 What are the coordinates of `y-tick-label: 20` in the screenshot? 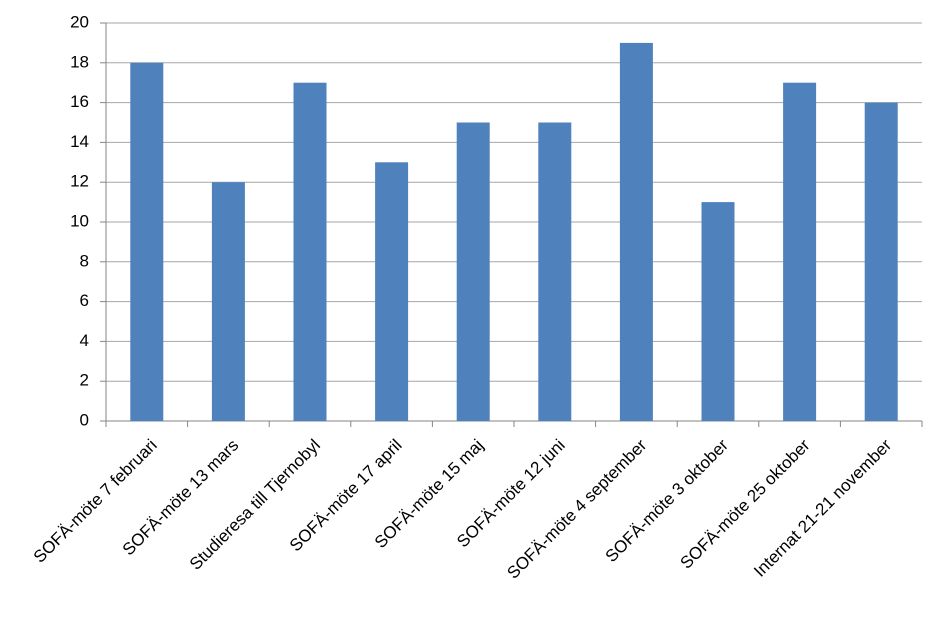 It's located at (79, 21).